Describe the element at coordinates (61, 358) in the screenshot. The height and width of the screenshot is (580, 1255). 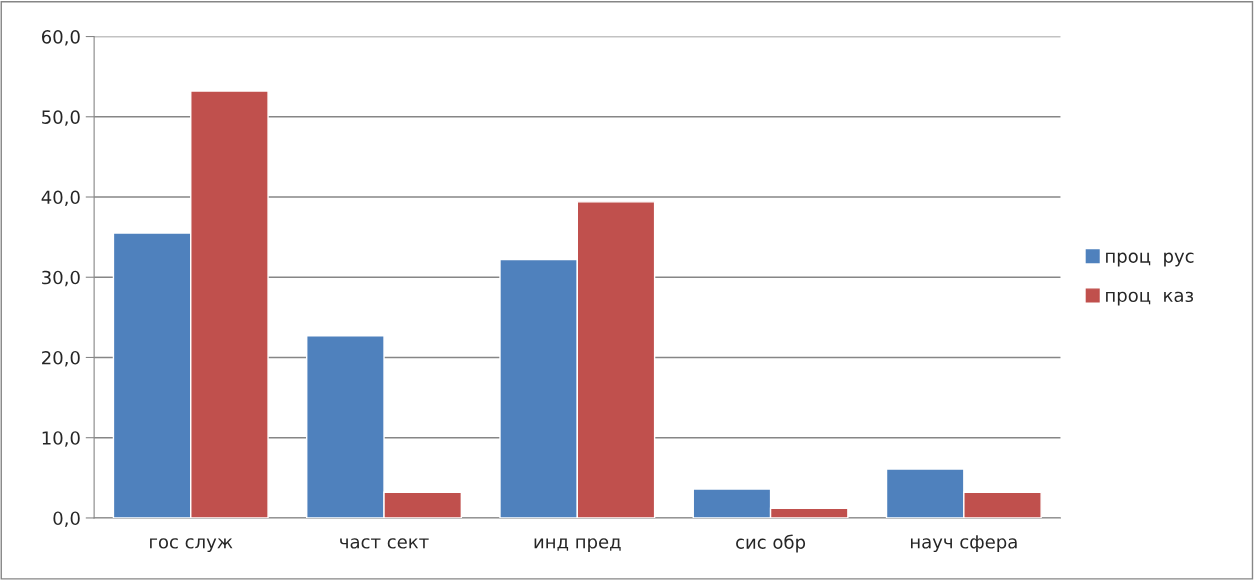
I see `y-tick-label: 20,0` at that location.